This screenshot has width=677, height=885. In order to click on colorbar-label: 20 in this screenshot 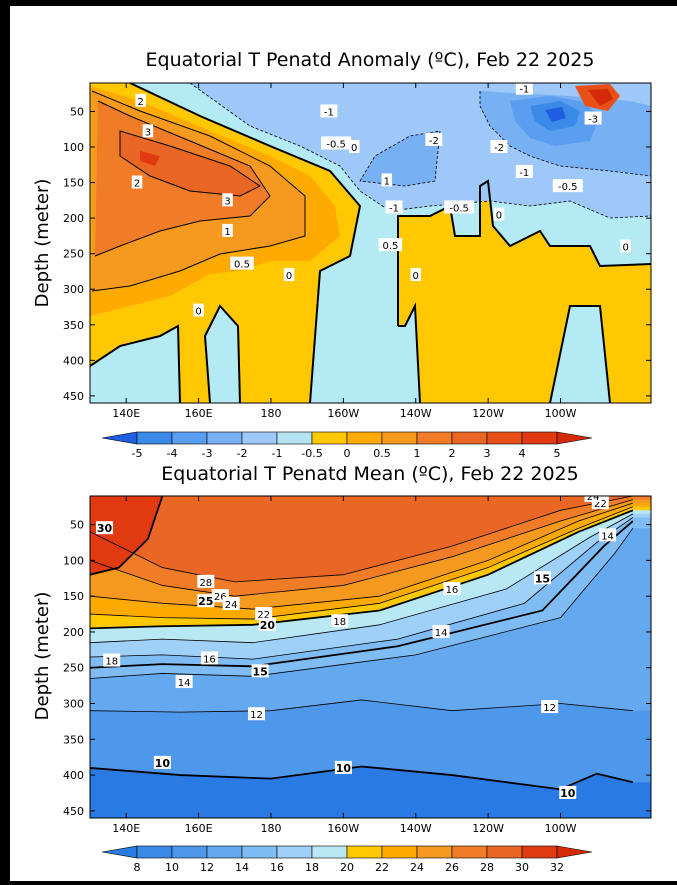, I will do `click(347, 867)`.